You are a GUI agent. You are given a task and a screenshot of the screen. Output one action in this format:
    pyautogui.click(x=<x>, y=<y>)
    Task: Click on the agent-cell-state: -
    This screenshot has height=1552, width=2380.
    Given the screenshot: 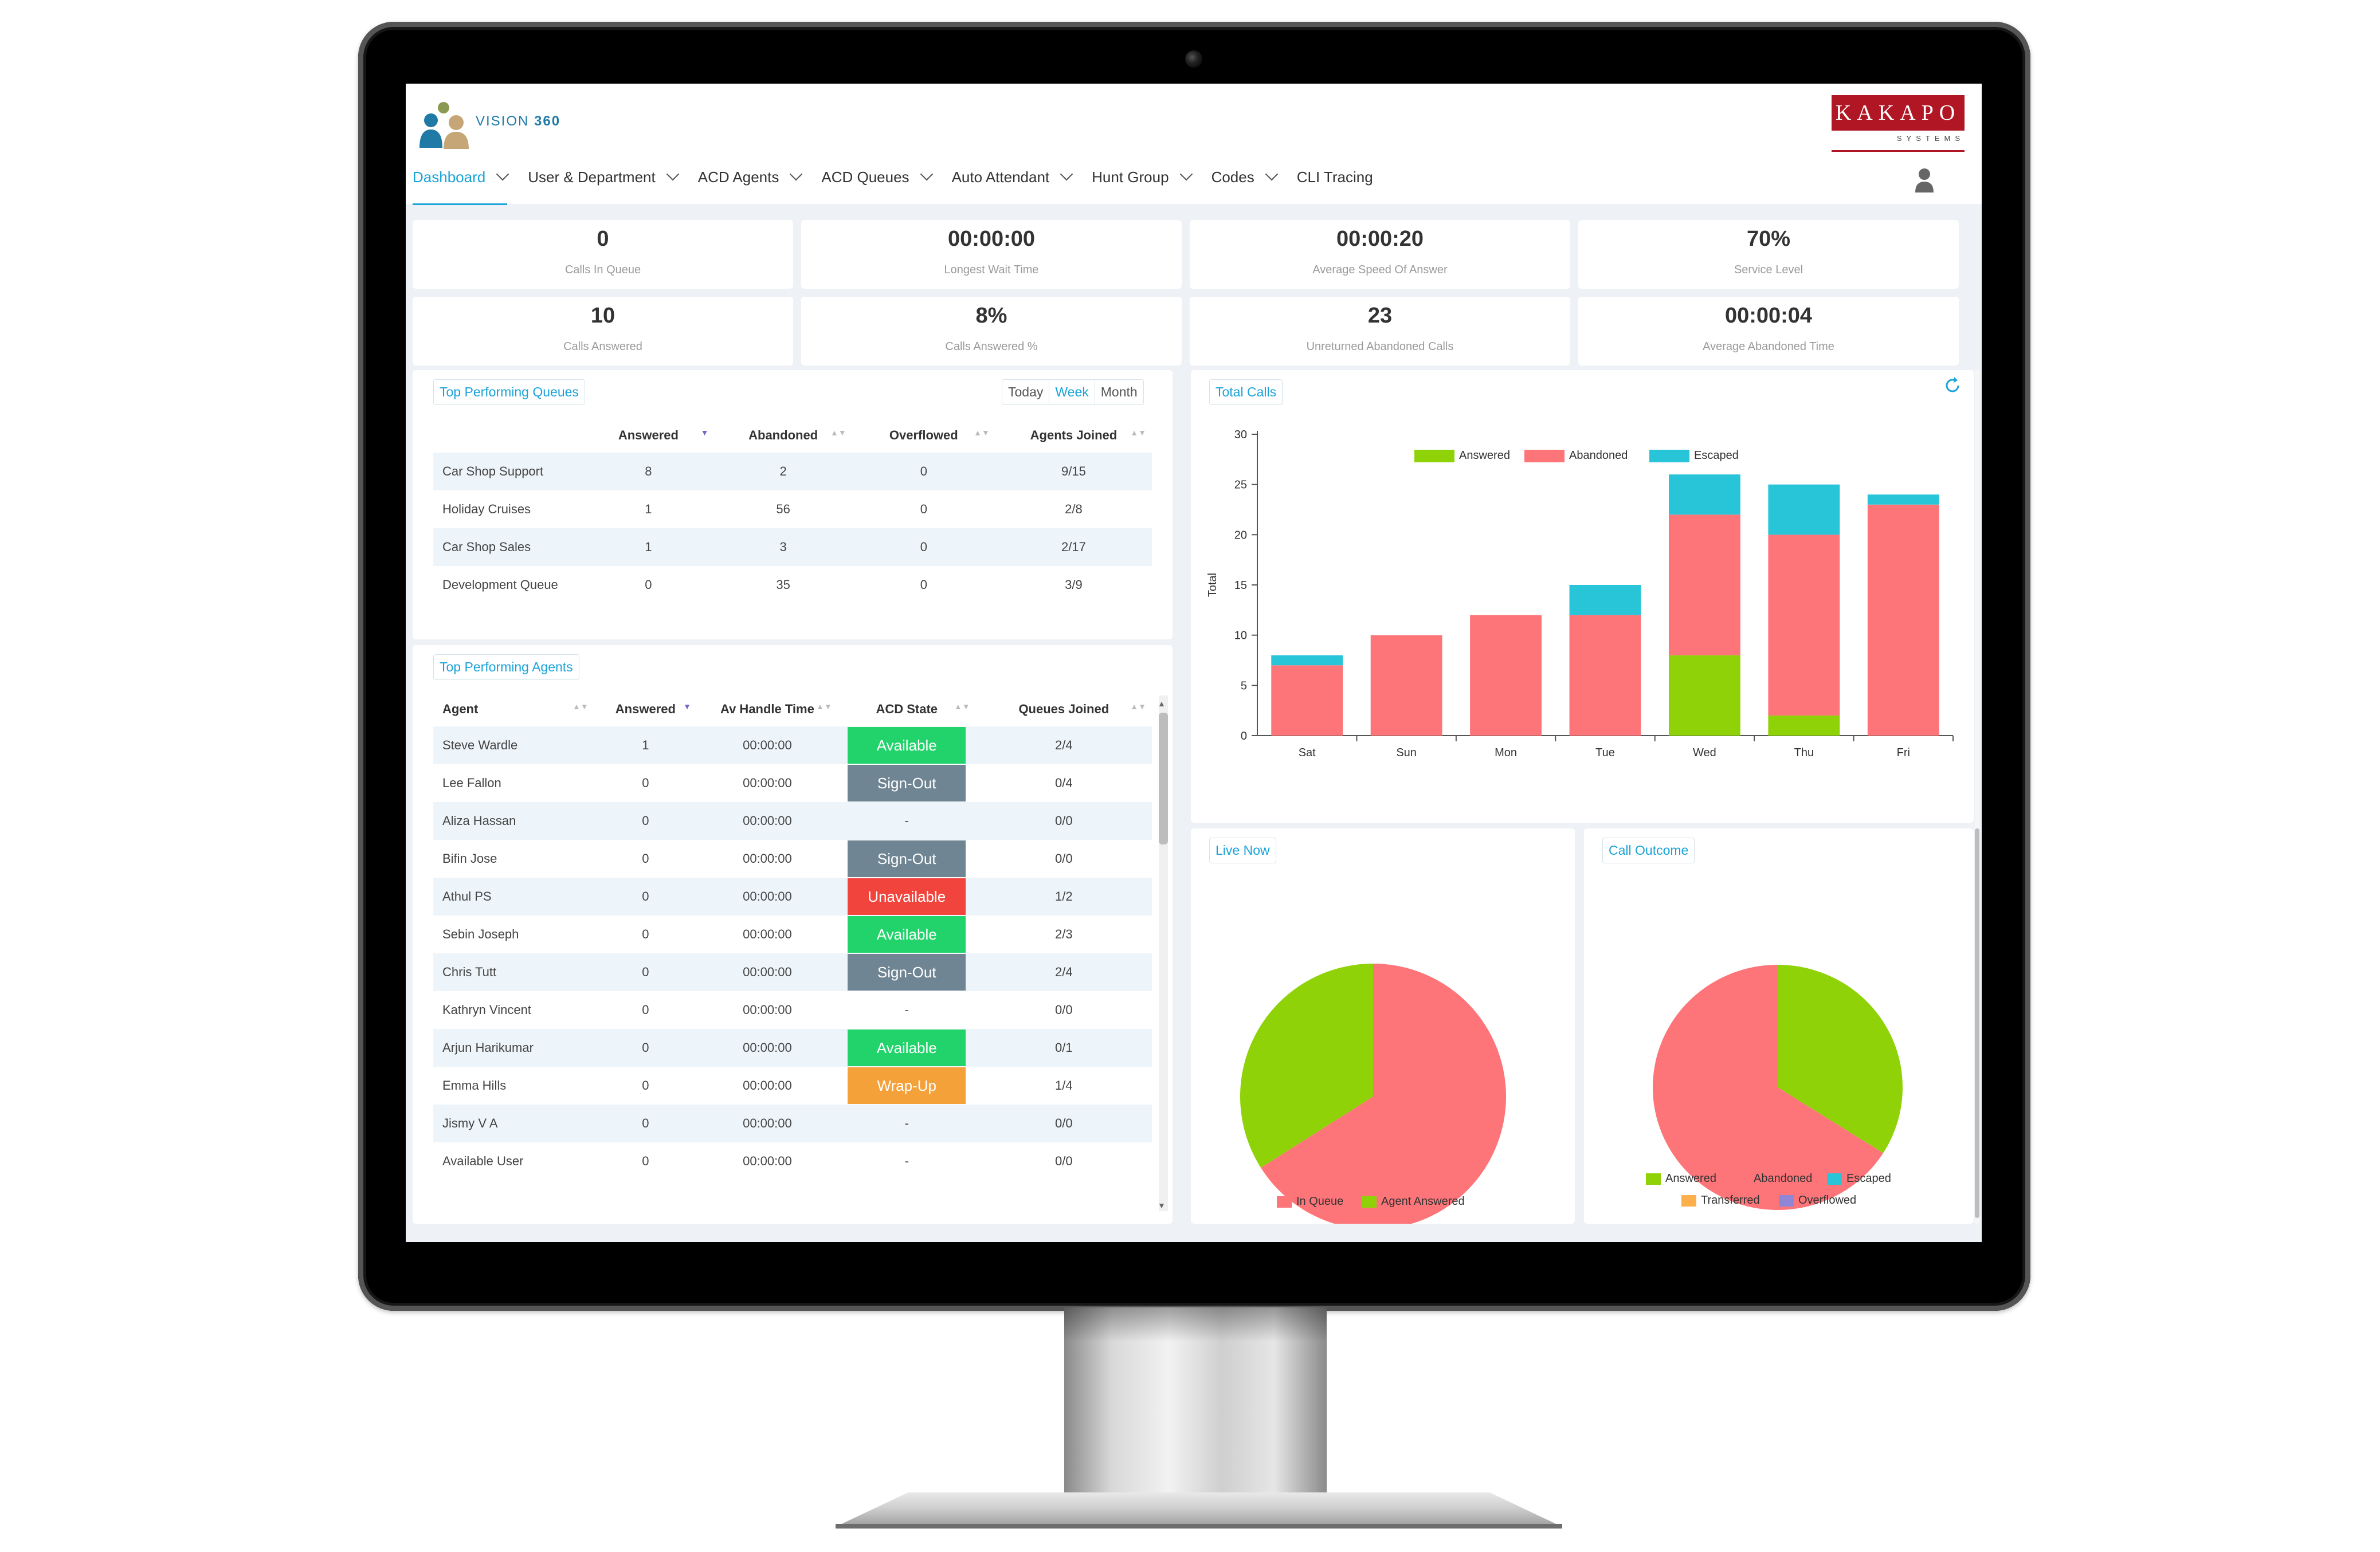 What is the action you would take?
    pyautogui.click(x=907, y=1123)
    